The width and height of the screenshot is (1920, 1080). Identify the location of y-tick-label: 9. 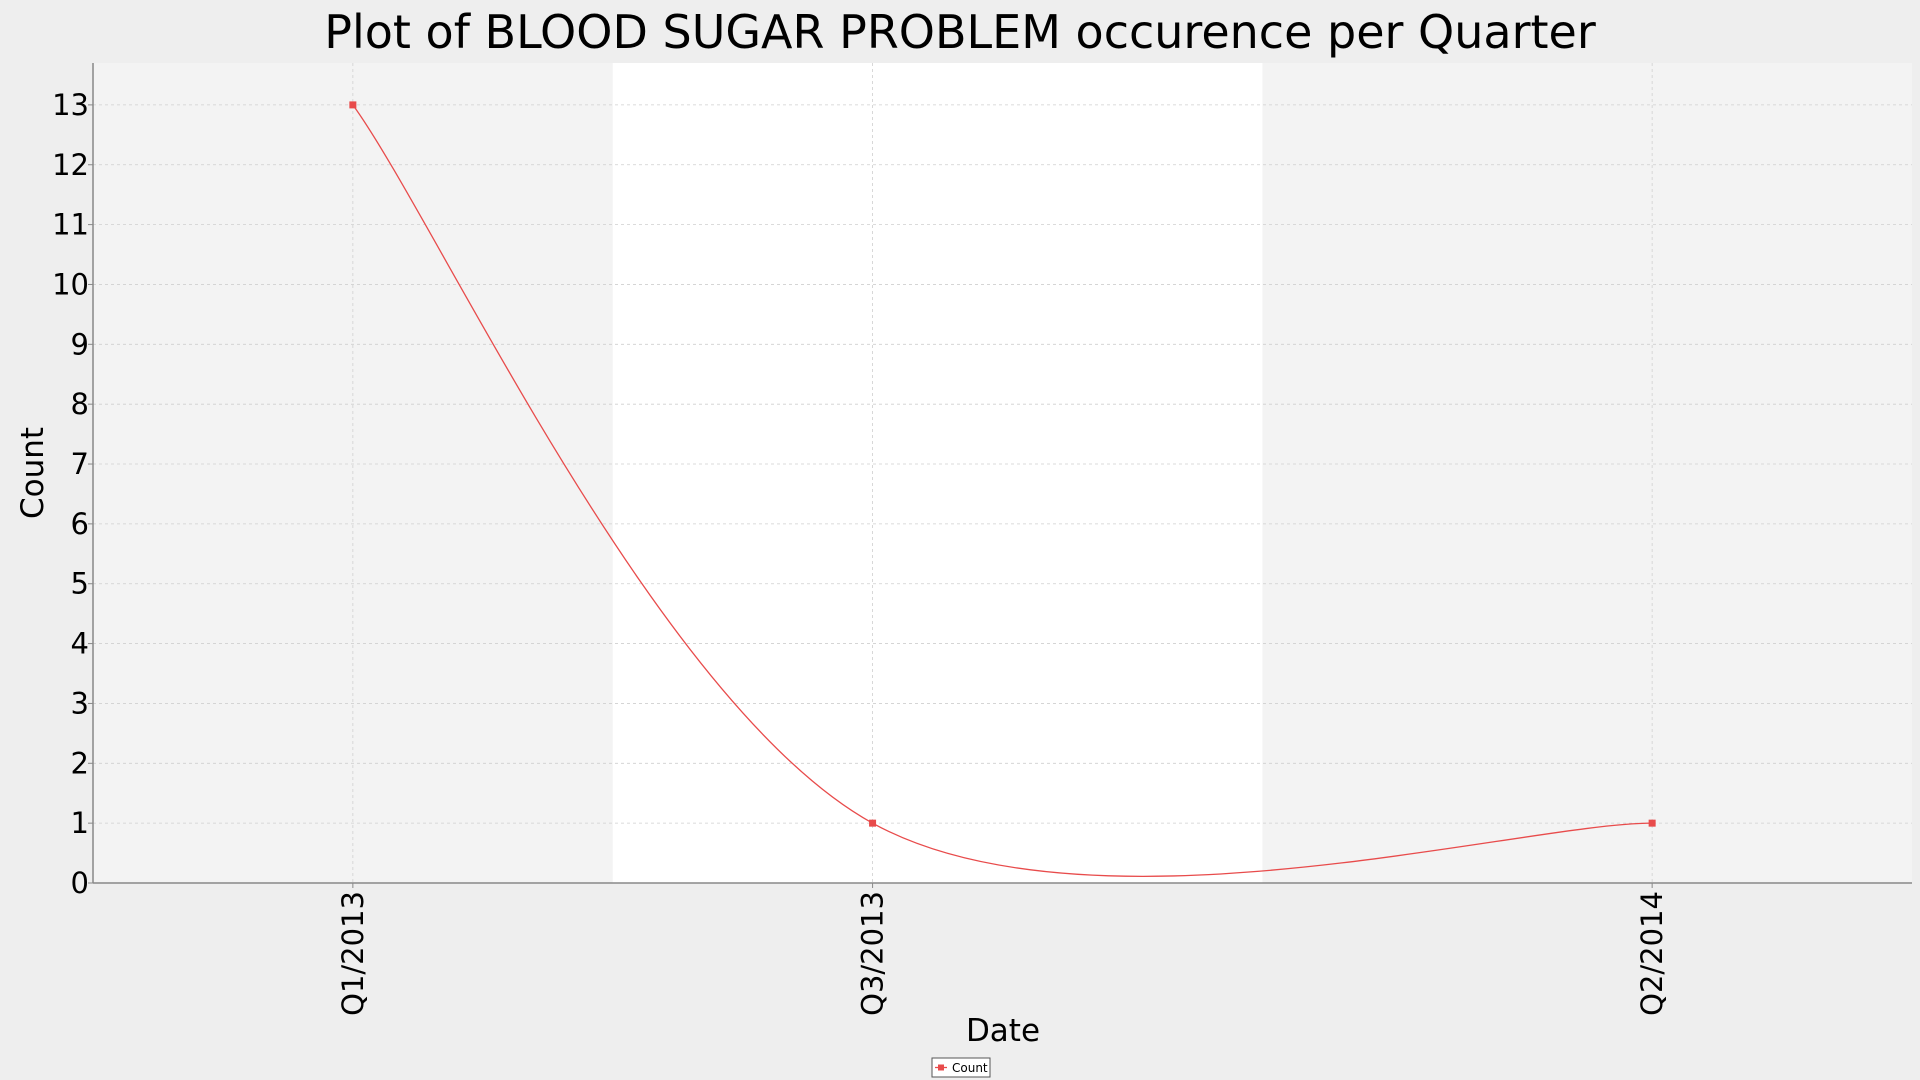
(80, 344).